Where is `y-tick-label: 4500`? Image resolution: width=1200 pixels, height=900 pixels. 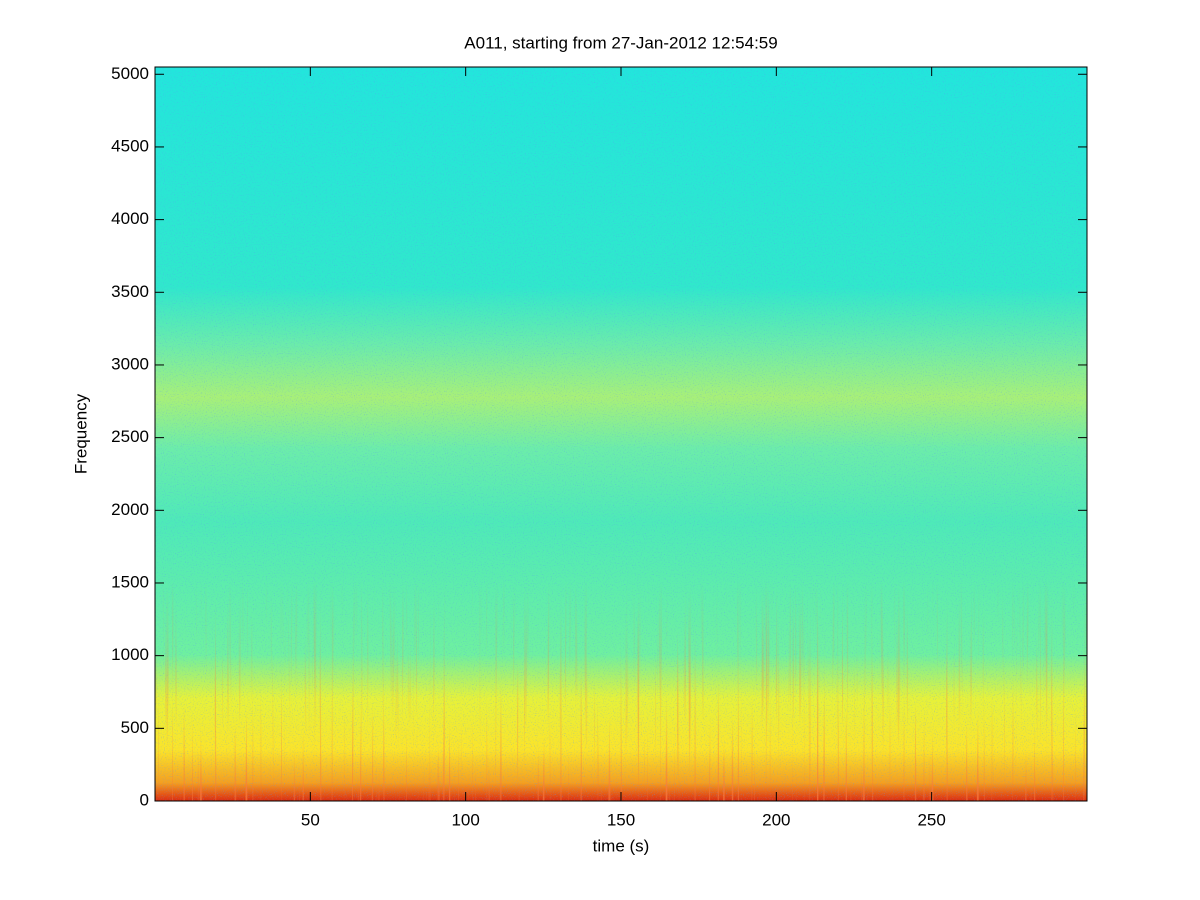 y-tick-label: 4500 is located at coordinates (130, 145).